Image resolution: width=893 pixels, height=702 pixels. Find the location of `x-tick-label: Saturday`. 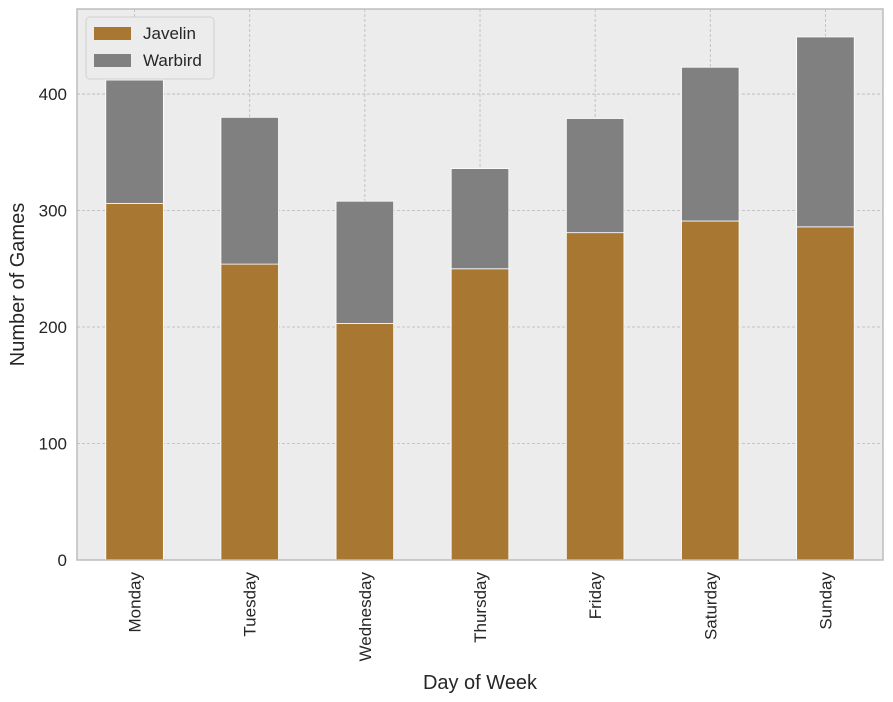

x-tick-label: Saturday is located at coordinates (710, 606).